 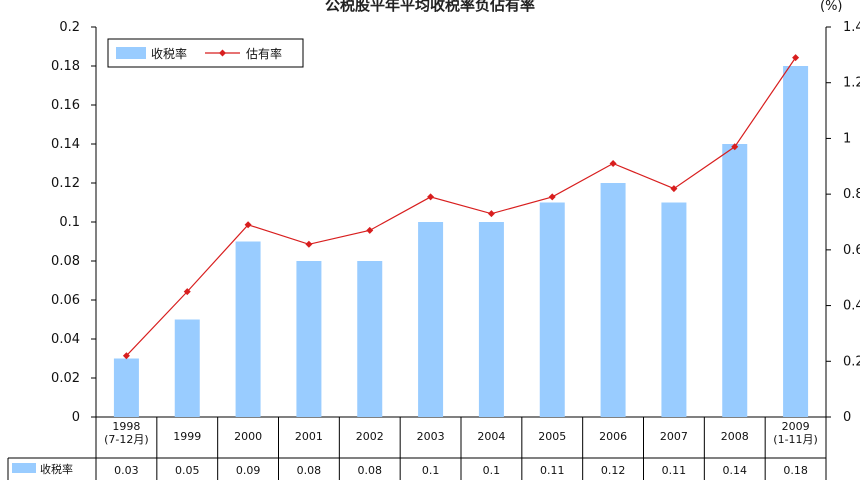 What do you see at coordinates (613, 436) in the screenshot?
I see `category-label: 2006` at bounding box center [613, 436].